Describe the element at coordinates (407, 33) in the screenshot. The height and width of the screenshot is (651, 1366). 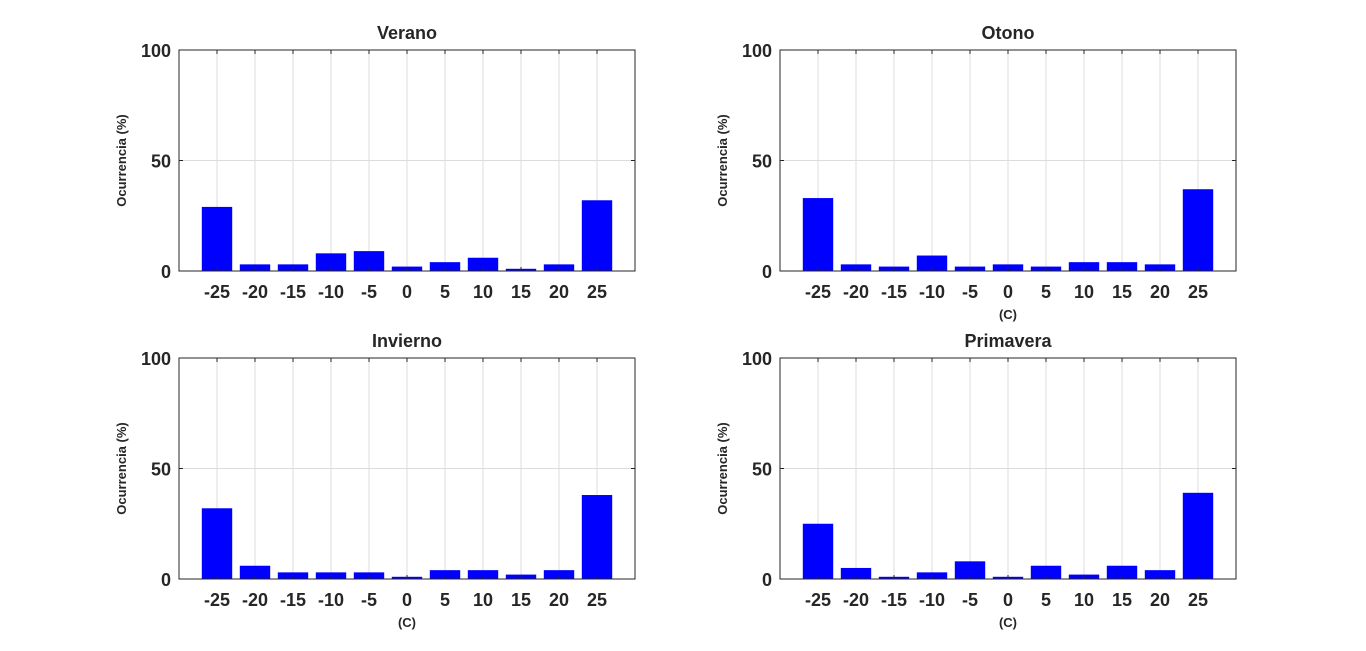
I see `chart-title: Verano` at that location.